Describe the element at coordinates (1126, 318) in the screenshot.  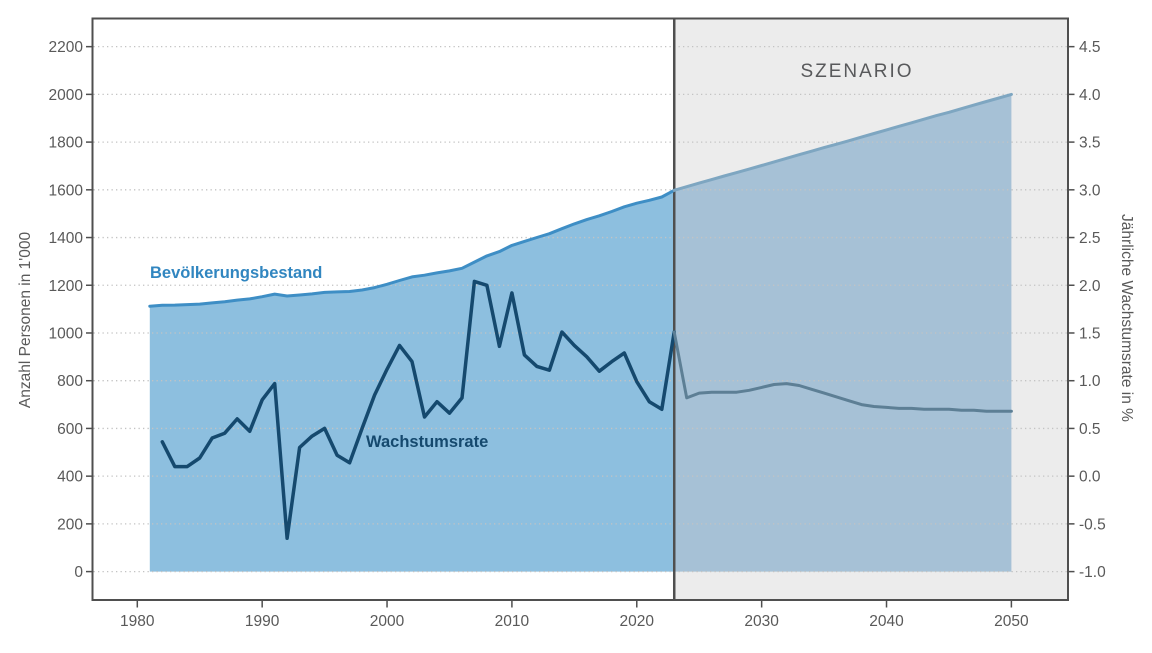
I see `right-axis-title: Jährliche Wachstumsrate in %` at that location.